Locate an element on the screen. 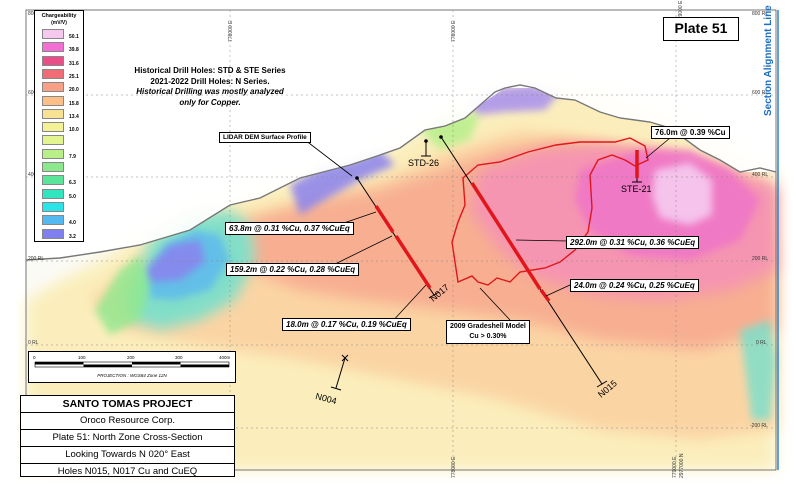  legend-row: 39.8 is located at coordinates (59, 47).